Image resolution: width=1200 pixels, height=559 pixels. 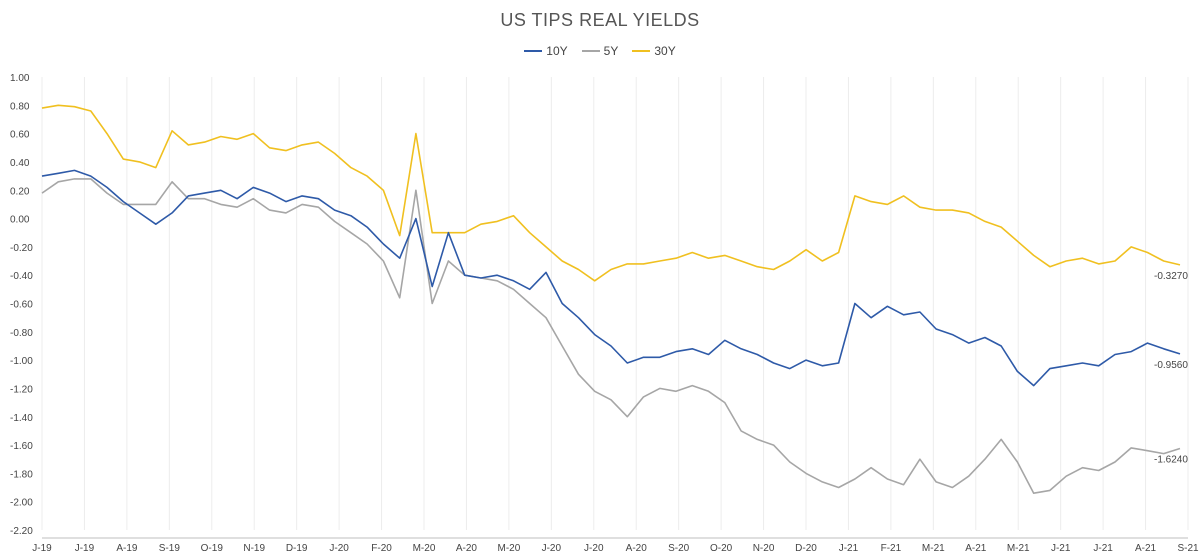 What do you see at coordinates (21, 389) in the screenshot?
I see `y-tick-label: -1.20` at bounding box center [21, 389].